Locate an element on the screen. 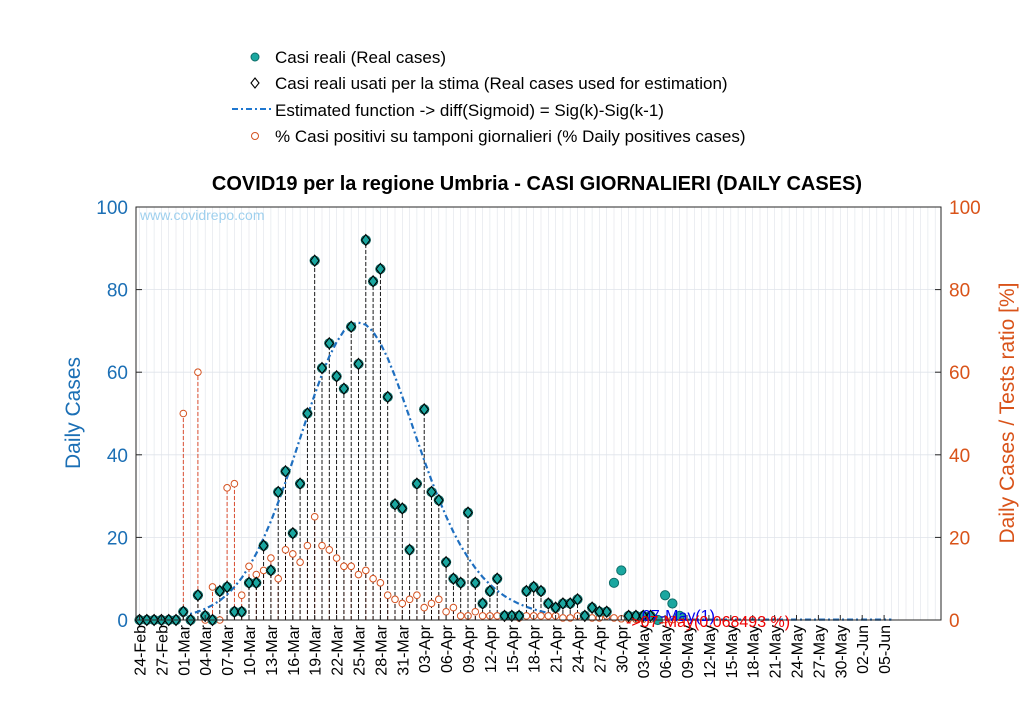 Image resolution: width=1036 pixels, height=708 pixels. y-left-tick-label: 100 is located at coordinates (112, 208).